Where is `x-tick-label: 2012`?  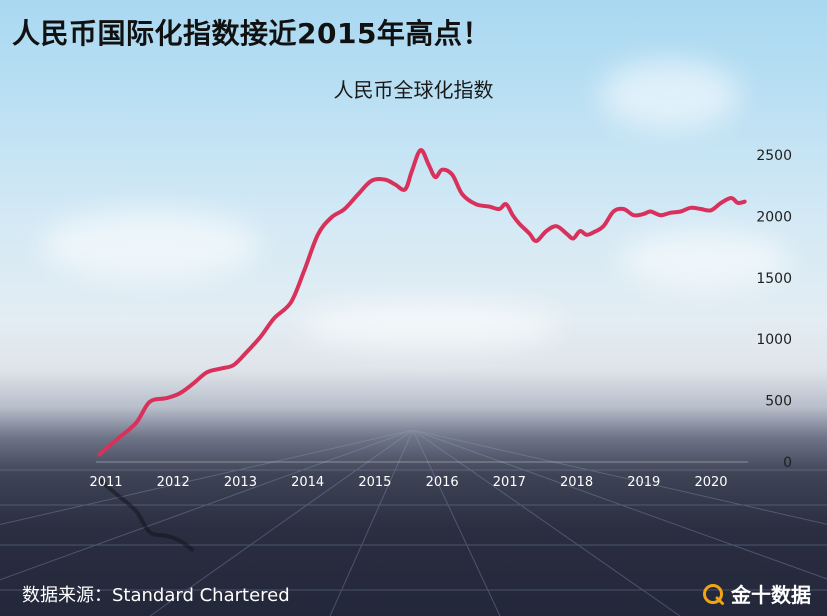 x-tick-label: 2012 is located at coordinates (173, 482).